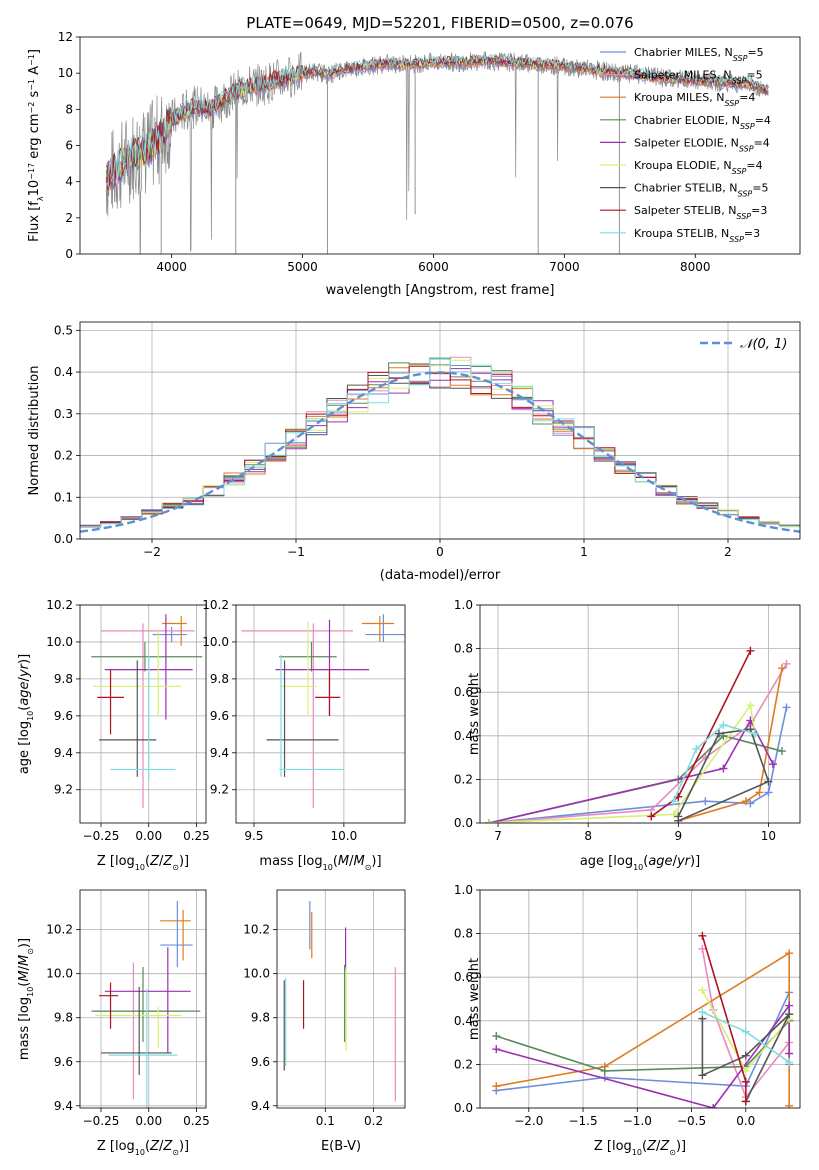  What do you see at coordinates (63, 372) in the screenshot?
I see `y-tick-label: 0.4` at bounding box center [63, 372].